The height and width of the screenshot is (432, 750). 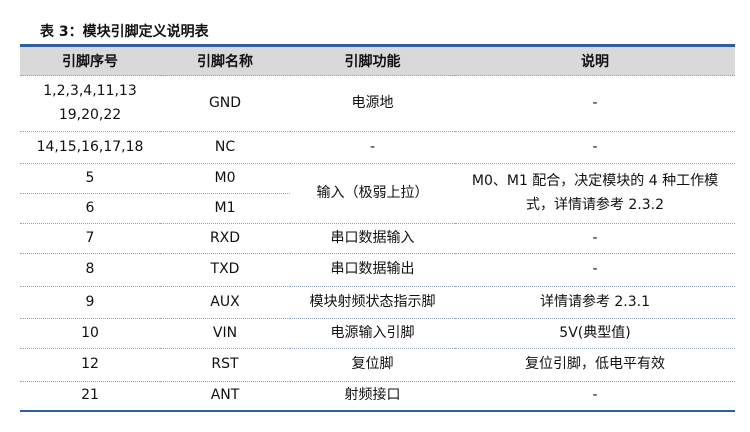 What do you see at coordinates (90, 365) in the screenshot?
I see `cell-pin: 12` at bounding box center [90, 365].